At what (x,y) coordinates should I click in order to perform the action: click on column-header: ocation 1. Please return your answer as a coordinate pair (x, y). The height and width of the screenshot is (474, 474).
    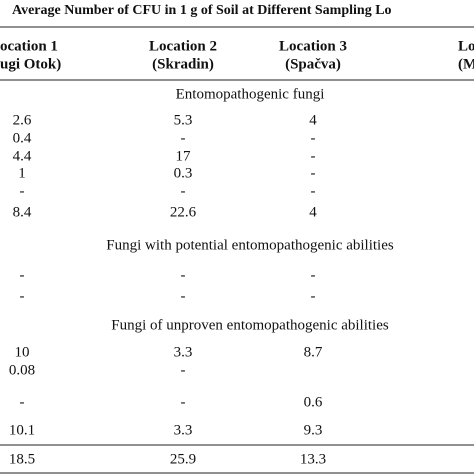
    Looking at the image, I should click on (29, 46).